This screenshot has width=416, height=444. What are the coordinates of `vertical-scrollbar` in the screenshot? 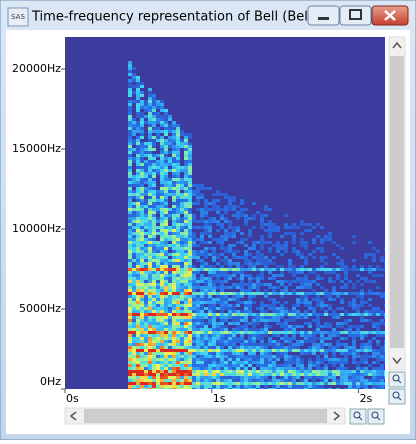 It's located at (397, 203).